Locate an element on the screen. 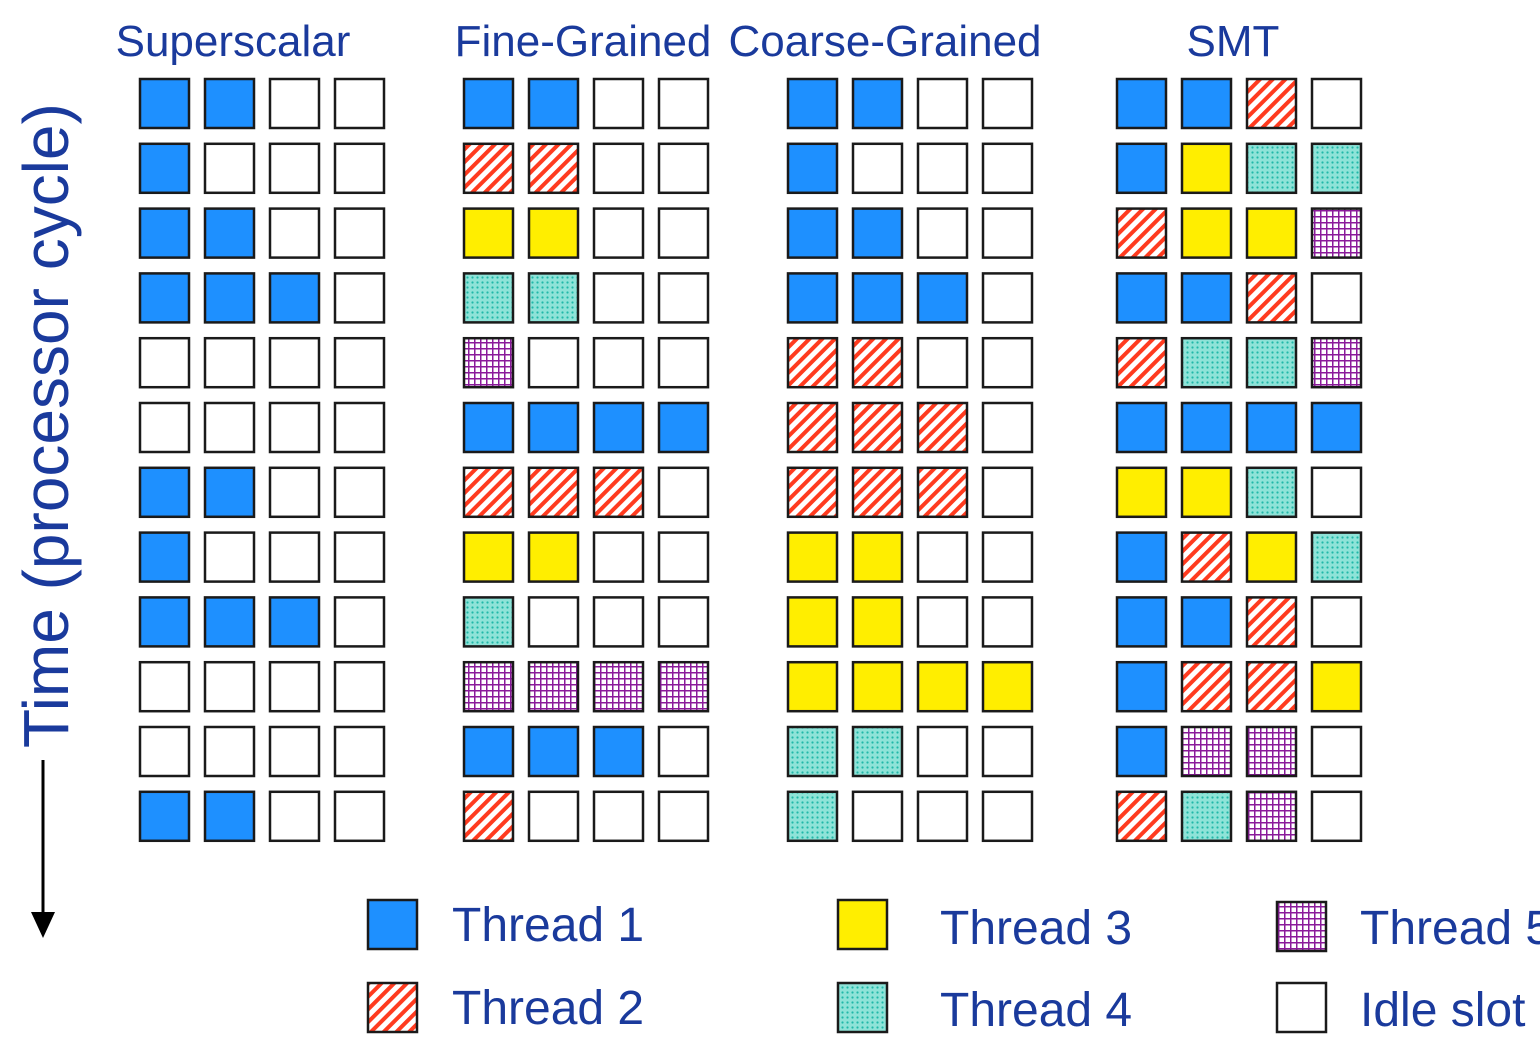  legend-label-thread-1: Thread 1 is located at coordinates (548, 925).